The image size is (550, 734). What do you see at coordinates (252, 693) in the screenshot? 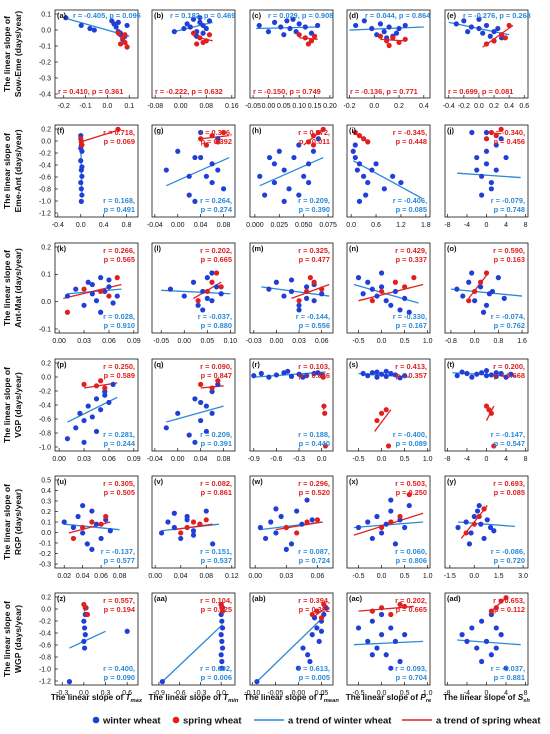
I see `x-tick-label: -0.10` at bounding box center [252, 693].